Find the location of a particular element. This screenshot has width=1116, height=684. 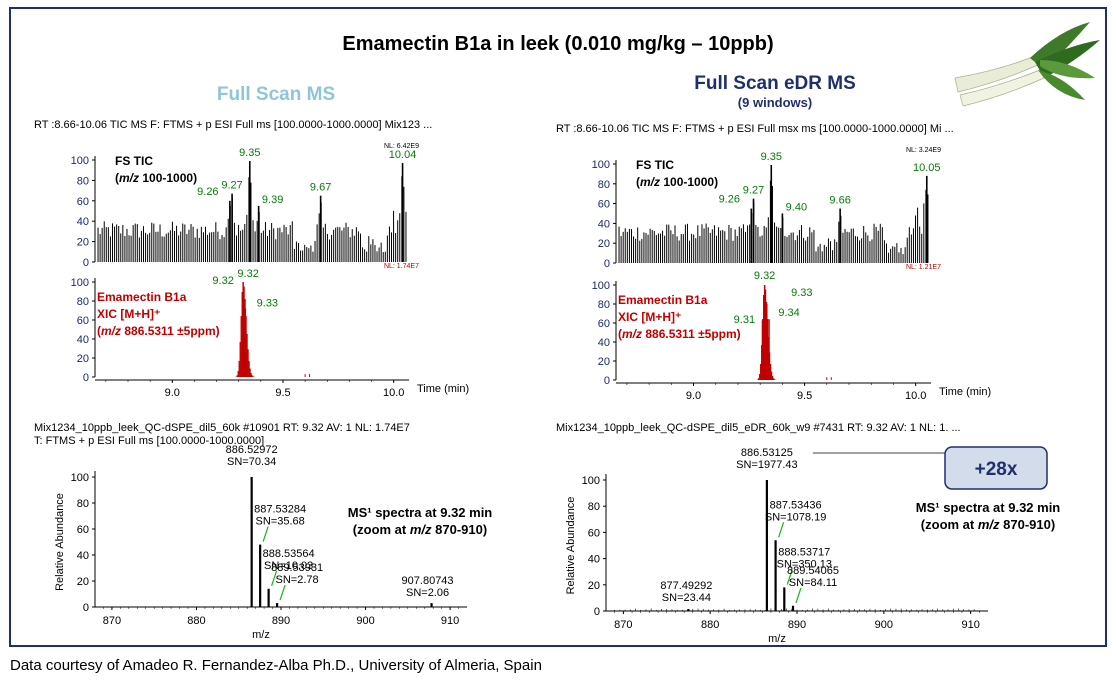

rt-axis-title: Time (min) is located at coordinates (443, 389).